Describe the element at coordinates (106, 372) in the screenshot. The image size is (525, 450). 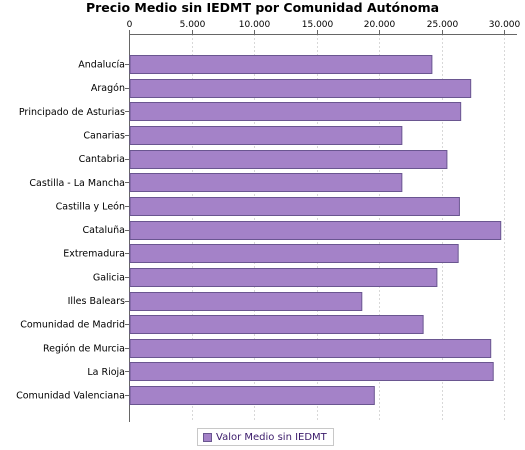
I see `category-label: La Rioja` at that location.